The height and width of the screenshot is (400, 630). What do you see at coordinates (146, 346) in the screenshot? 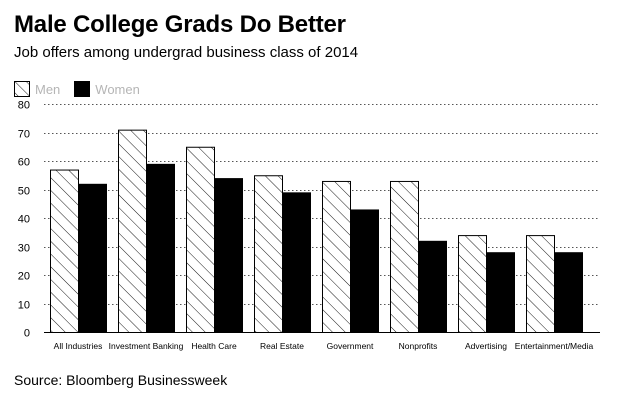
I see `x-tick-label: Investment Banking` at bounding box center [146, 346].